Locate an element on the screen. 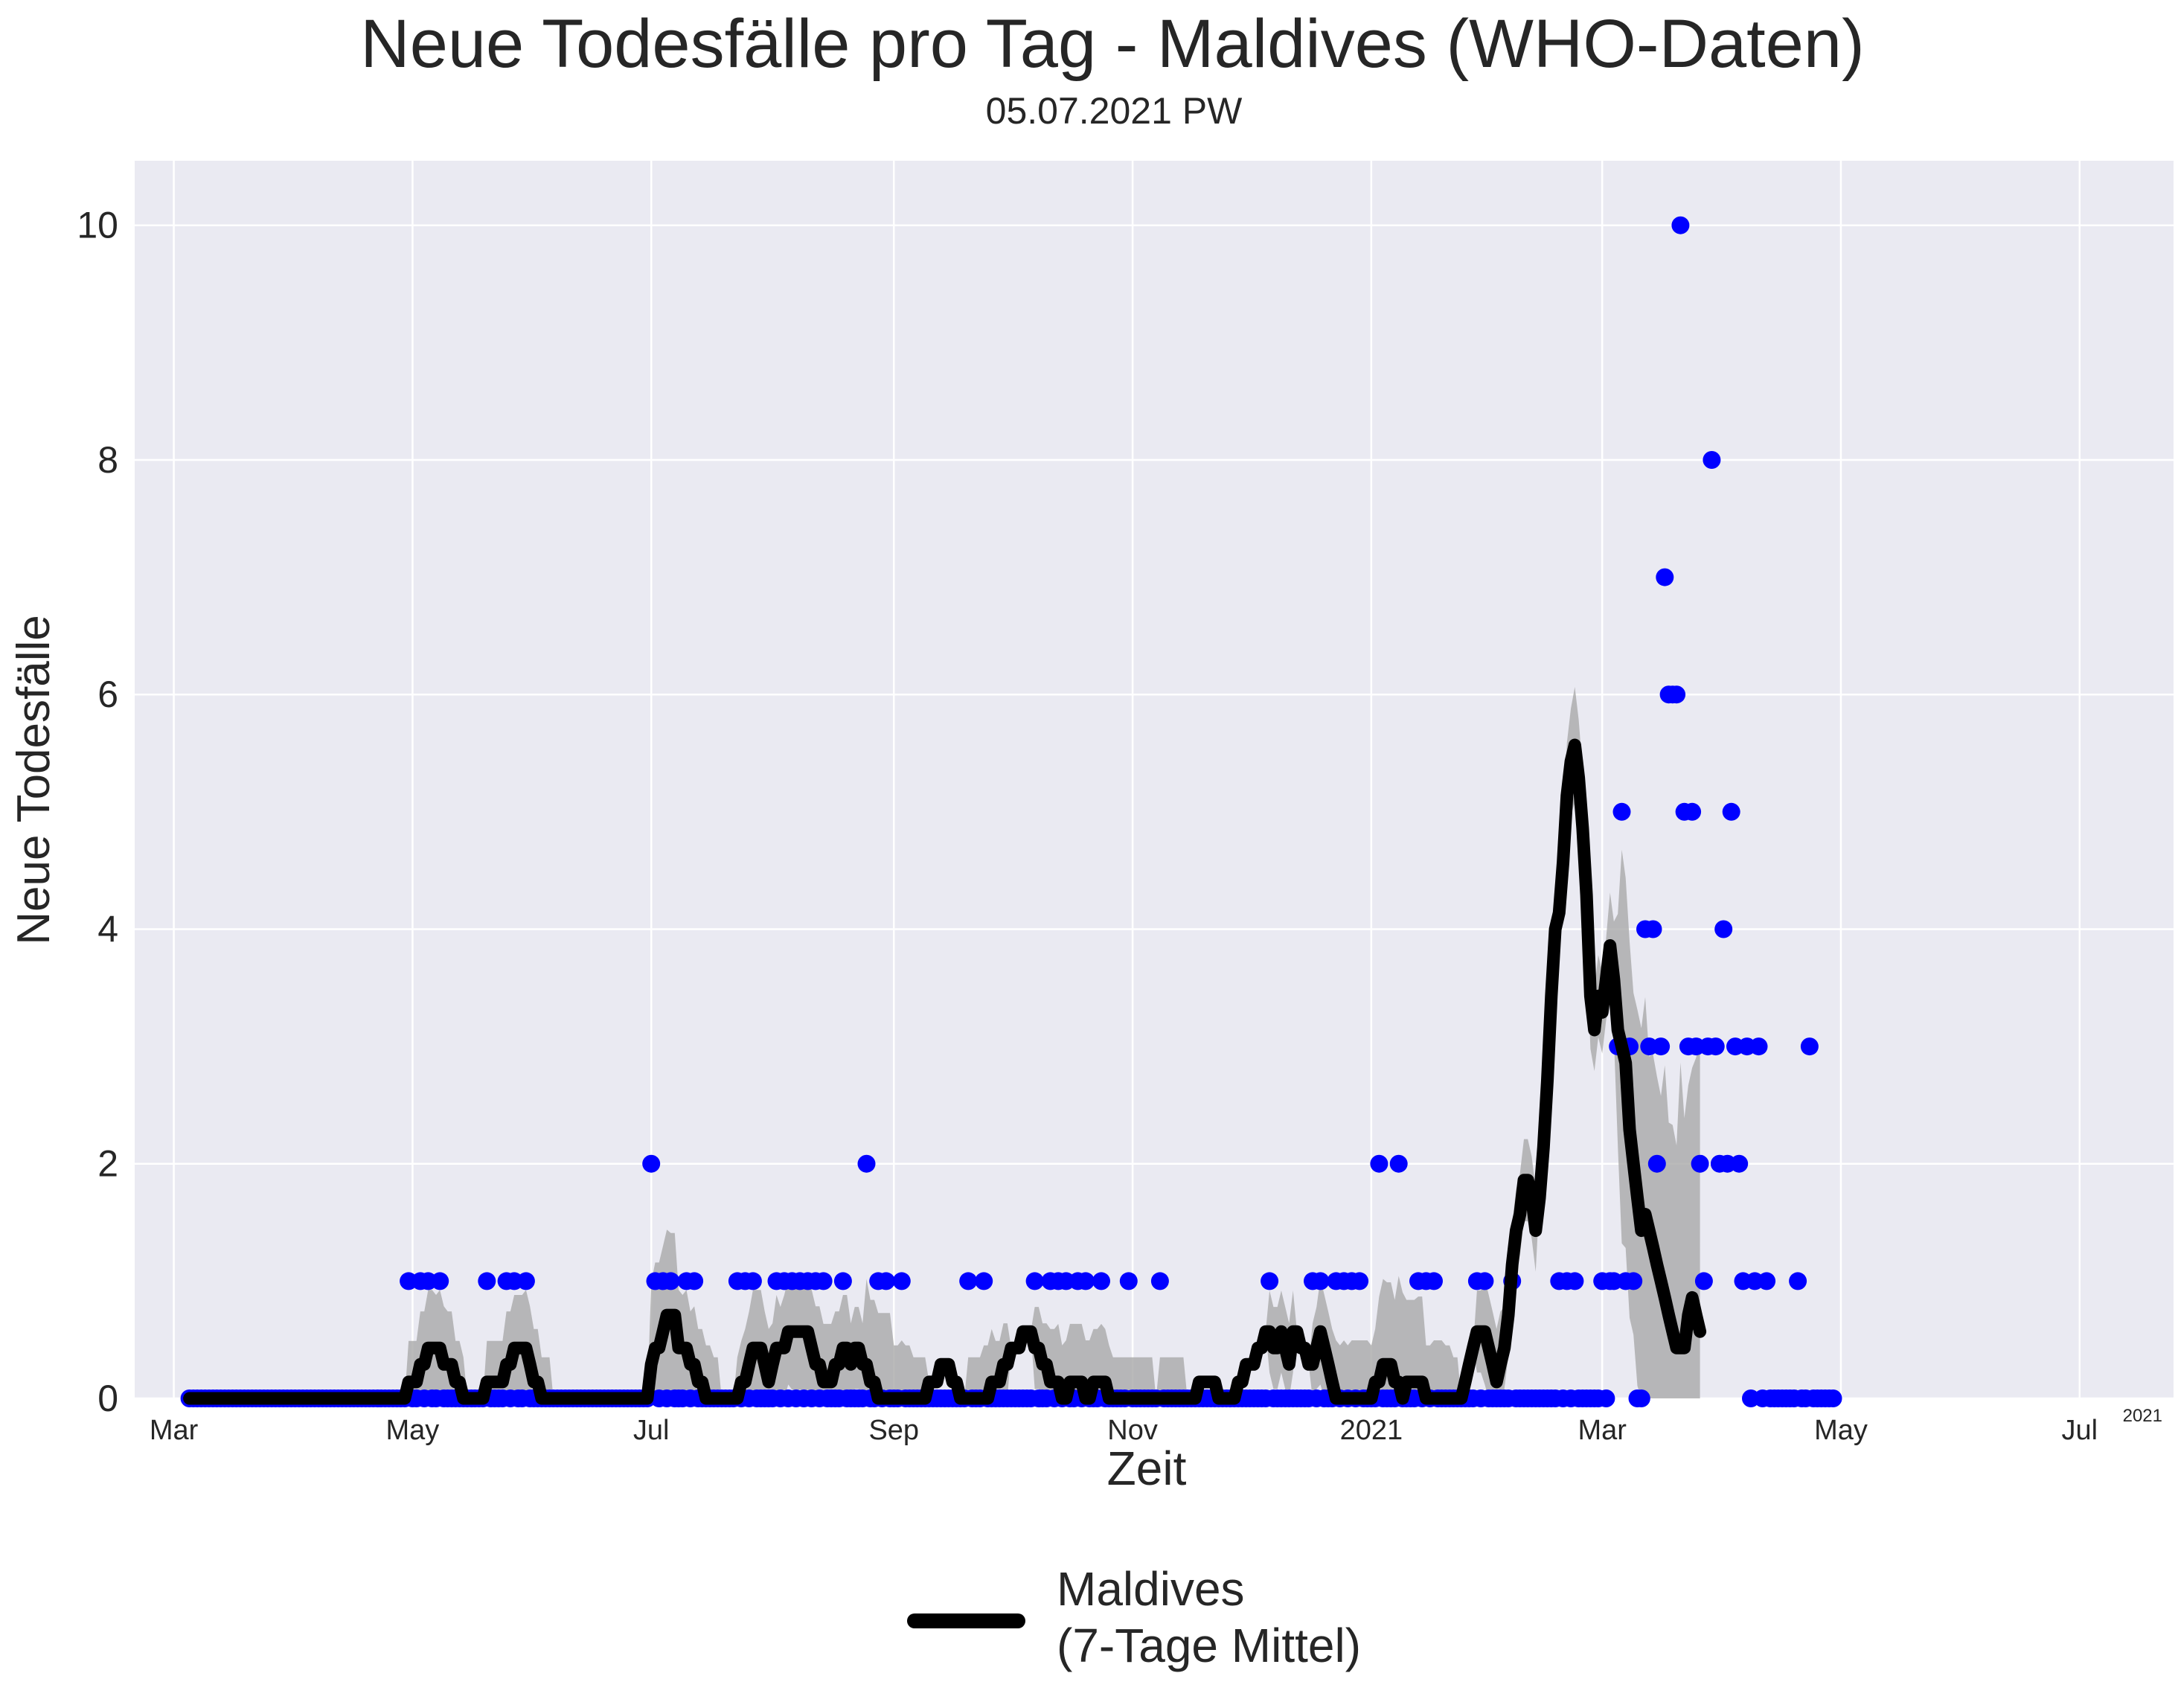  x-axis-label: Zeit is located at coordinates (1147, 1468).